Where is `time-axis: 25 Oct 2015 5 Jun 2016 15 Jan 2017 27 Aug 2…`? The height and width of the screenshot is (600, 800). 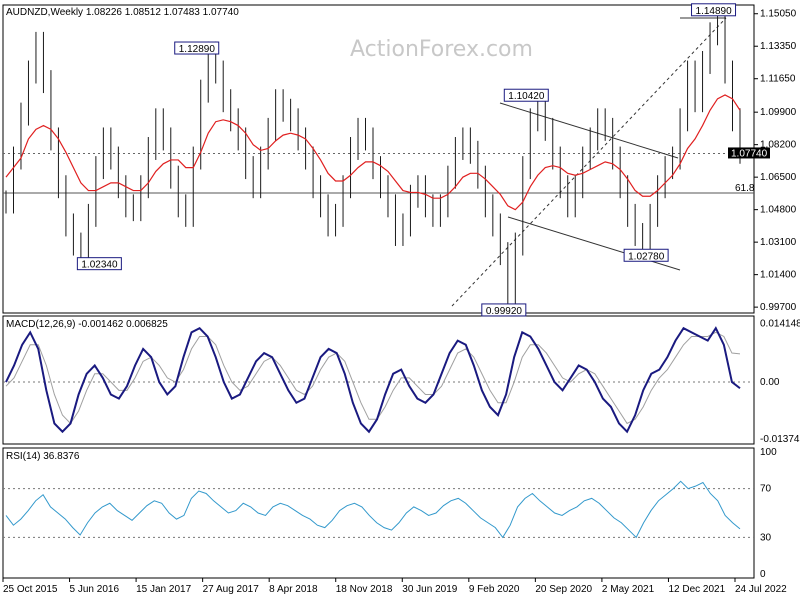
time-axis: 25 Oct 2015 5 Jun 2016 15 Jan 2017 27 Aug 2… is located at coordinates (394, 586).